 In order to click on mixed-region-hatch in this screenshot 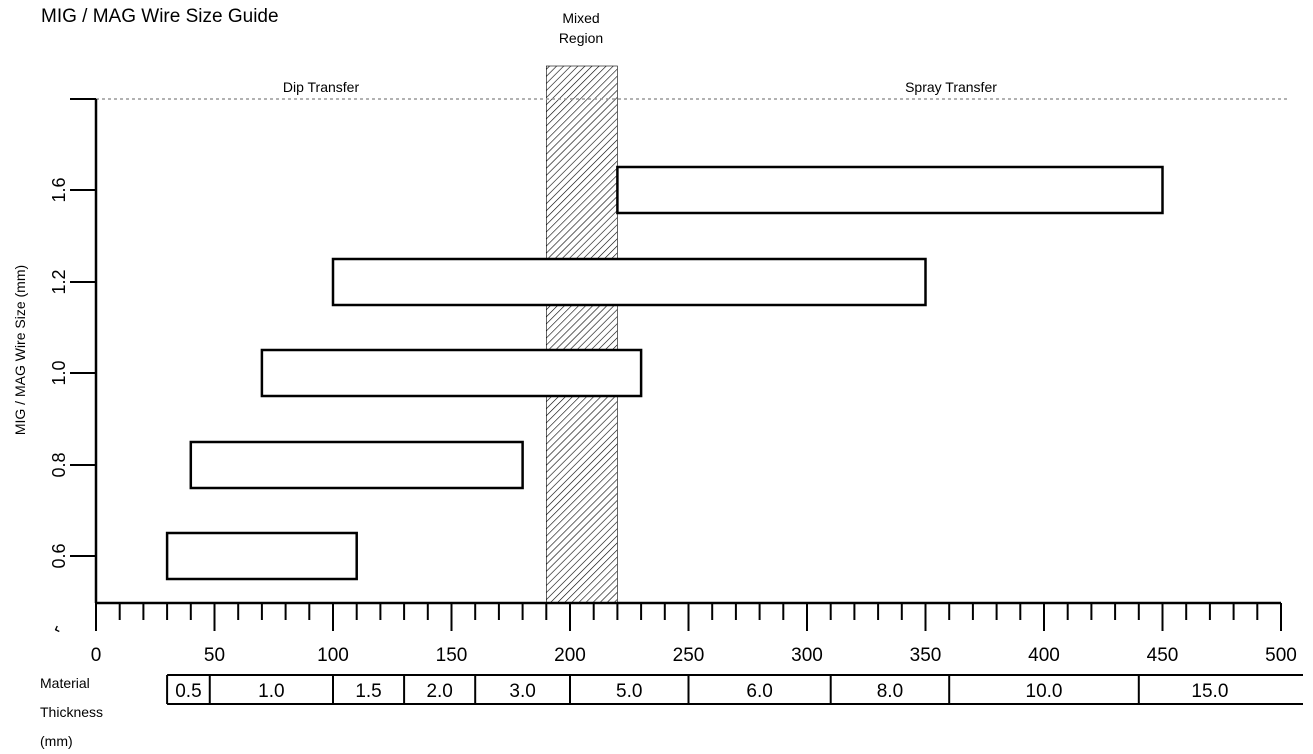, I will do `click(581, 334)`.